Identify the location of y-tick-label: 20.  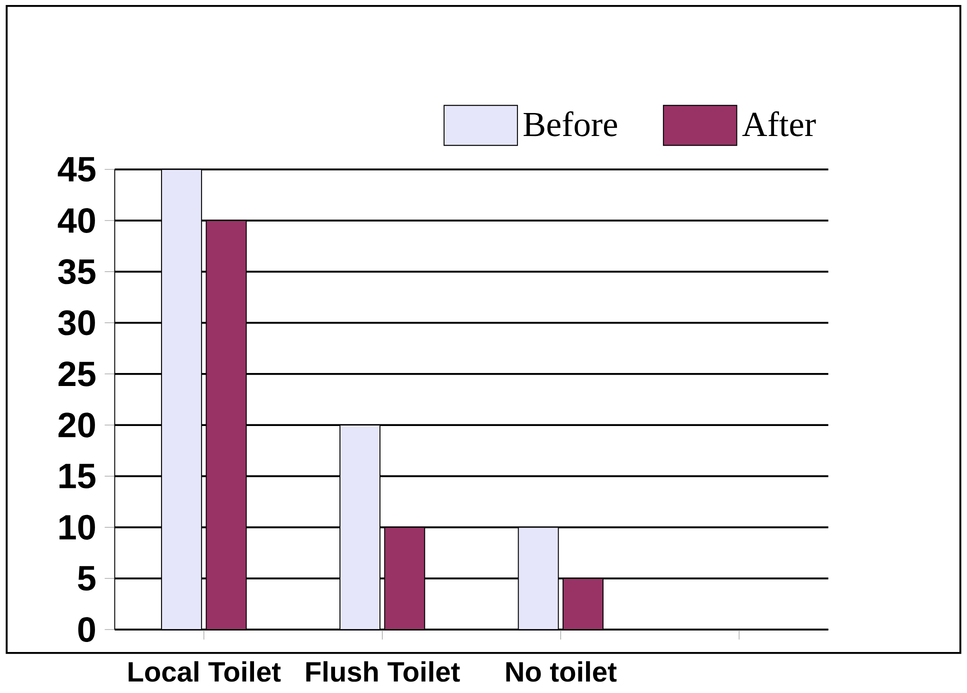
(76, 425).